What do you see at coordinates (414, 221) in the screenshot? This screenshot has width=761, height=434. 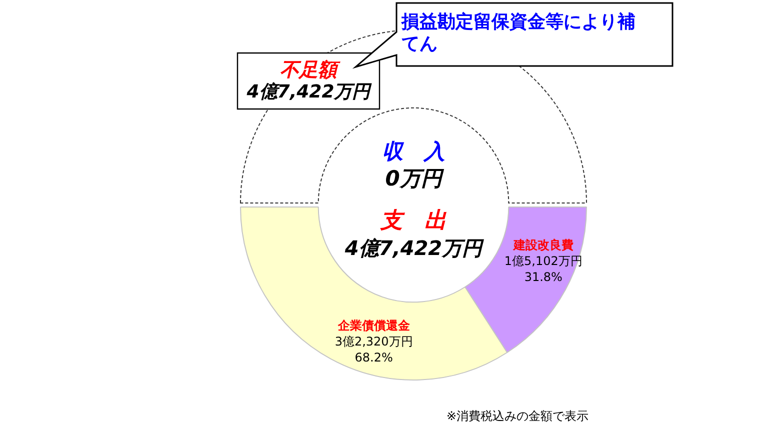 I see `text: 支 出` at bounding box center [414, 221].